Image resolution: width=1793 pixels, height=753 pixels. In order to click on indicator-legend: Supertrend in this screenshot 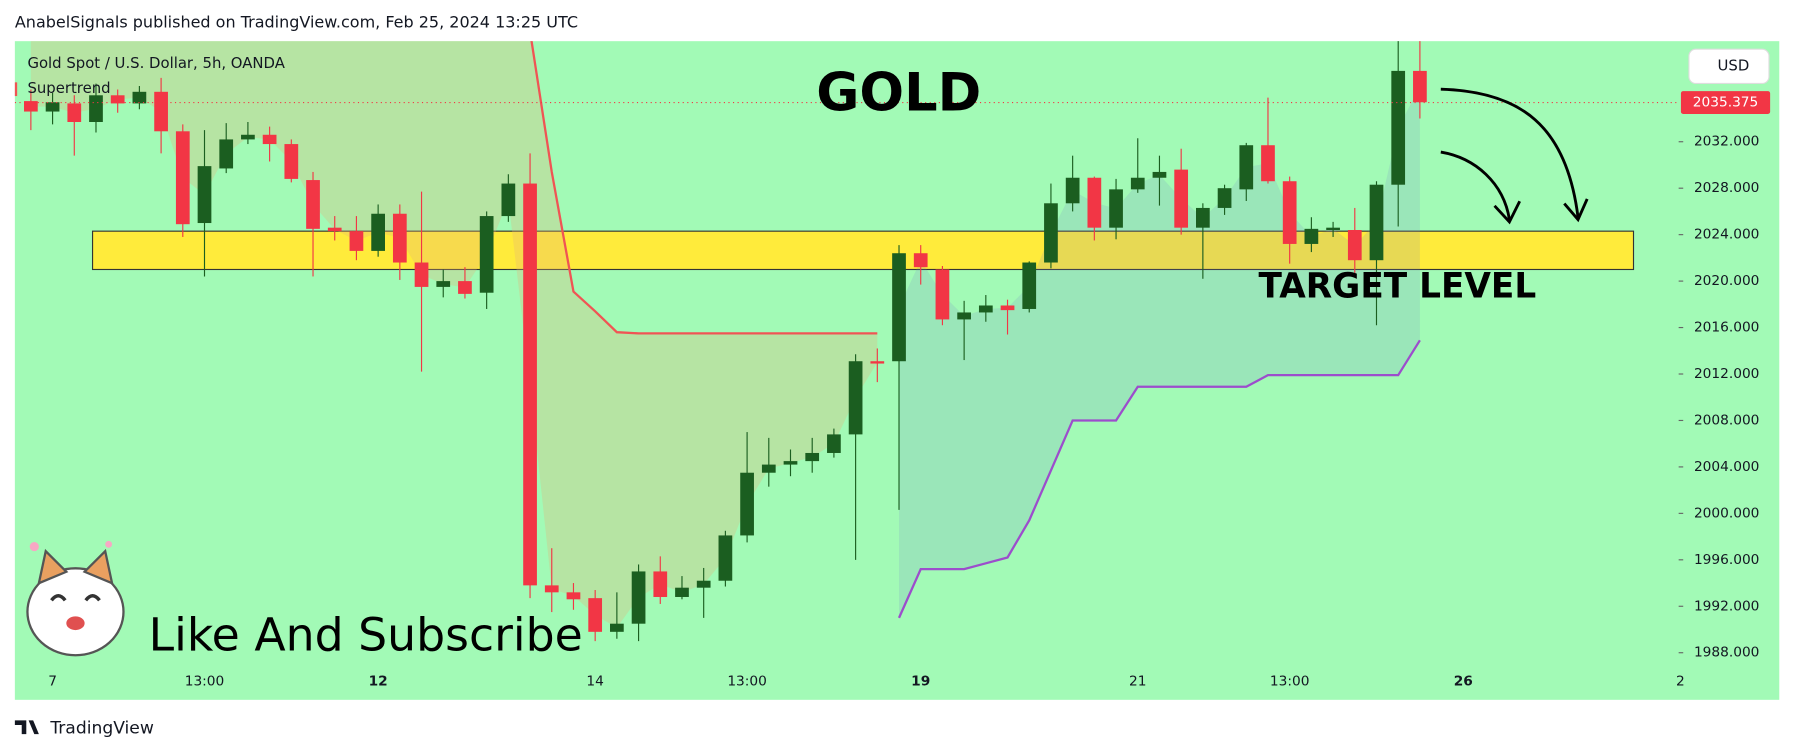, I will do `click(68, 88)`.